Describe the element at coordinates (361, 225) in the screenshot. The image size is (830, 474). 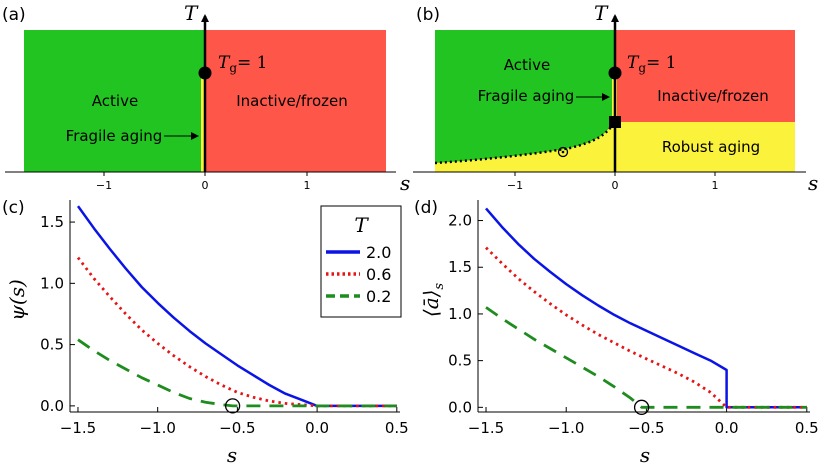
I see `legend-title: T` at that location.